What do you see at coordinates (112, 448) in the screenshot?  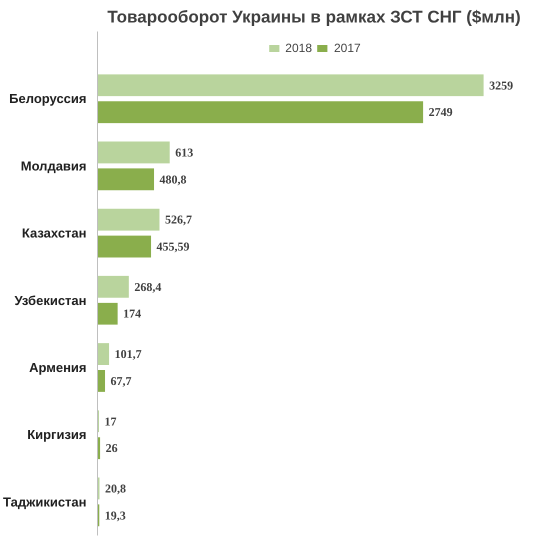 I see `data-label: 26` at bounding box center [112, 448].